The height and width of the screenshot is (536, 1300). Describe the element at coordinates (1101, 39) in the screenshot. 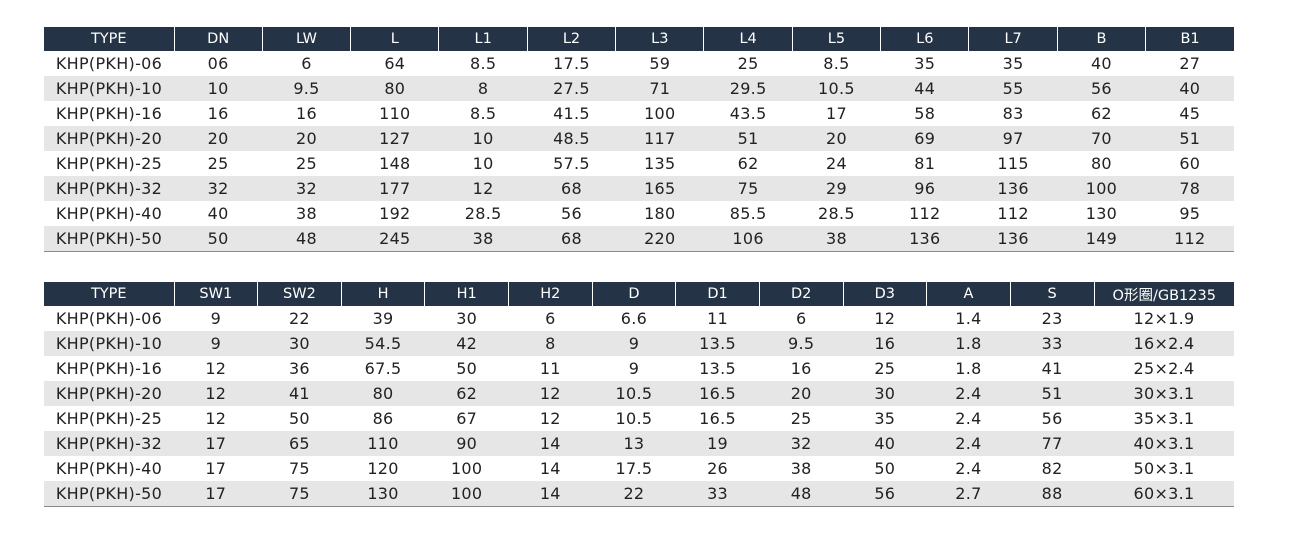

I see `column-header: B` at that location.